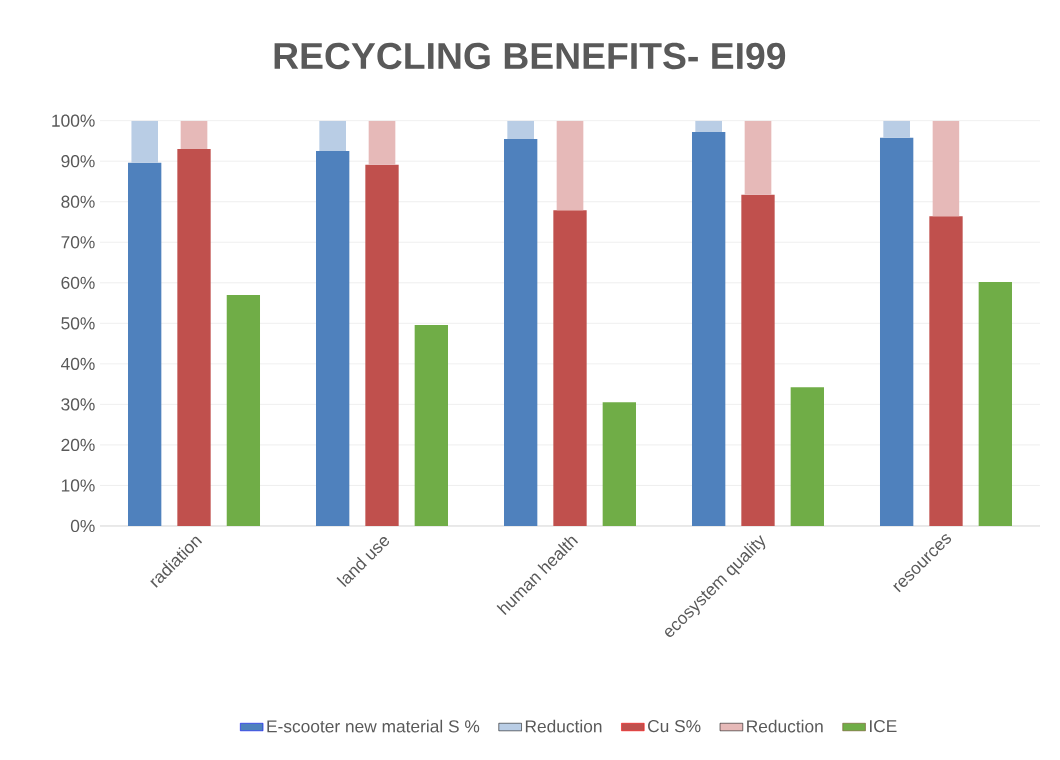  What do you see at coordinates (530, 56) in the screenshot?
I see `chart-title: RECYCLING BENEFITS- EI99` at bounding box center [530, 56].